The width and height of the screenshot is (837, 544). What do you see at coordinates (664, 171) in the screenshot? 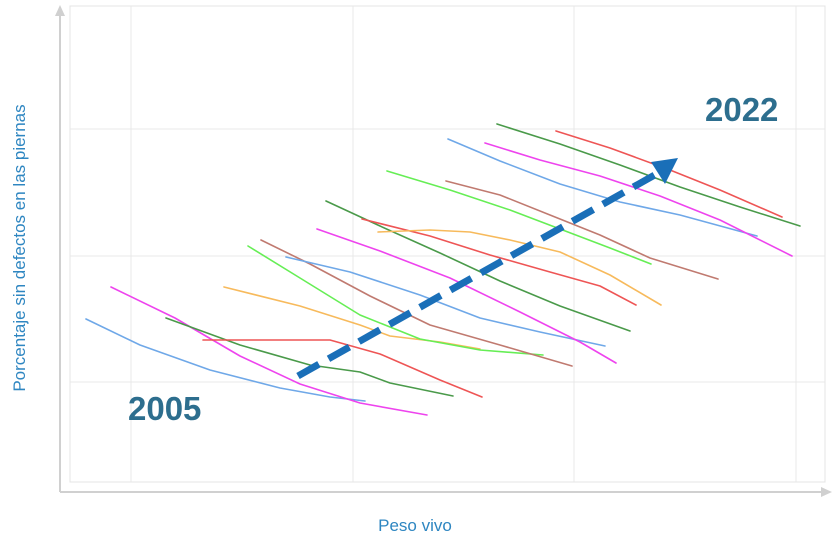
I see `trend-arrow-head` at bounding box center [664, 171].